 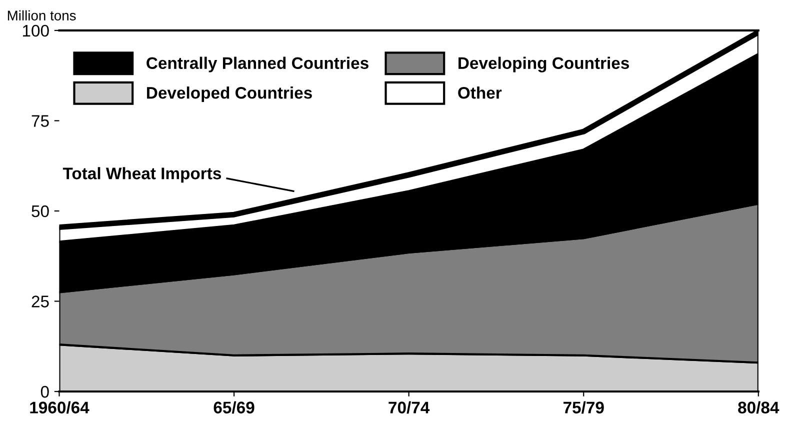 What do you see at coordinates (409, 407) in the screenshot?
I see `x-tick-label: 70/74` at bounding box center [409, 407].